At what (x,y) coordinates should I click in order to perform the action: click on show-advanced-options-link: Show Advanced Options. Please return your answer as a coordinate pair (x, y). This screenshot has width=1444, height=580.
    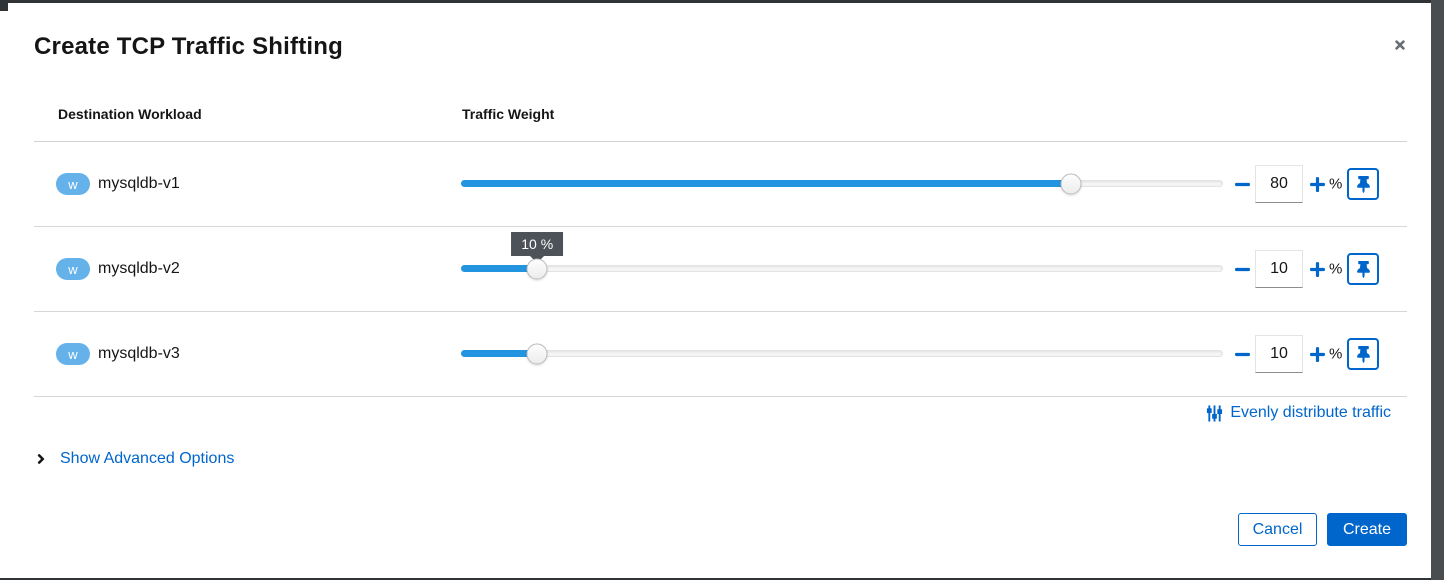
    Looking at the image, I should click on (147, 458).